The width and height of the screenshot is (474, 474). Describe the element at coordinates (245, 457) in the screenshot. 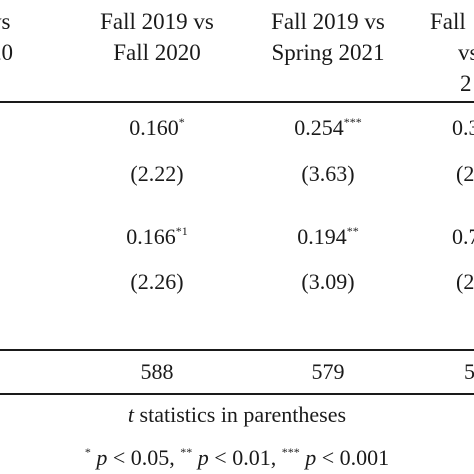

I see `sig-text2: < 0.01,` at that location.